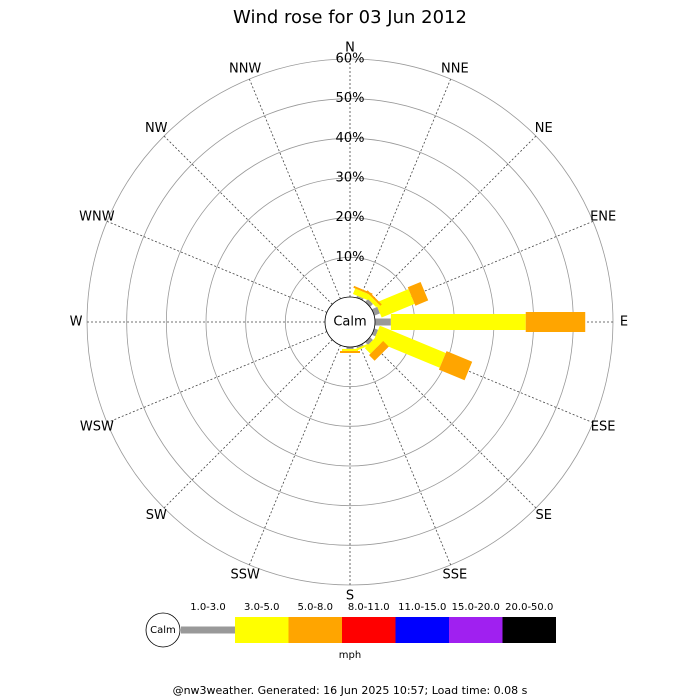  What do you see at coordinates (350, 178) in the screenshot?
I see `r-tick-label: 30%` at bounding box center [350, 178].